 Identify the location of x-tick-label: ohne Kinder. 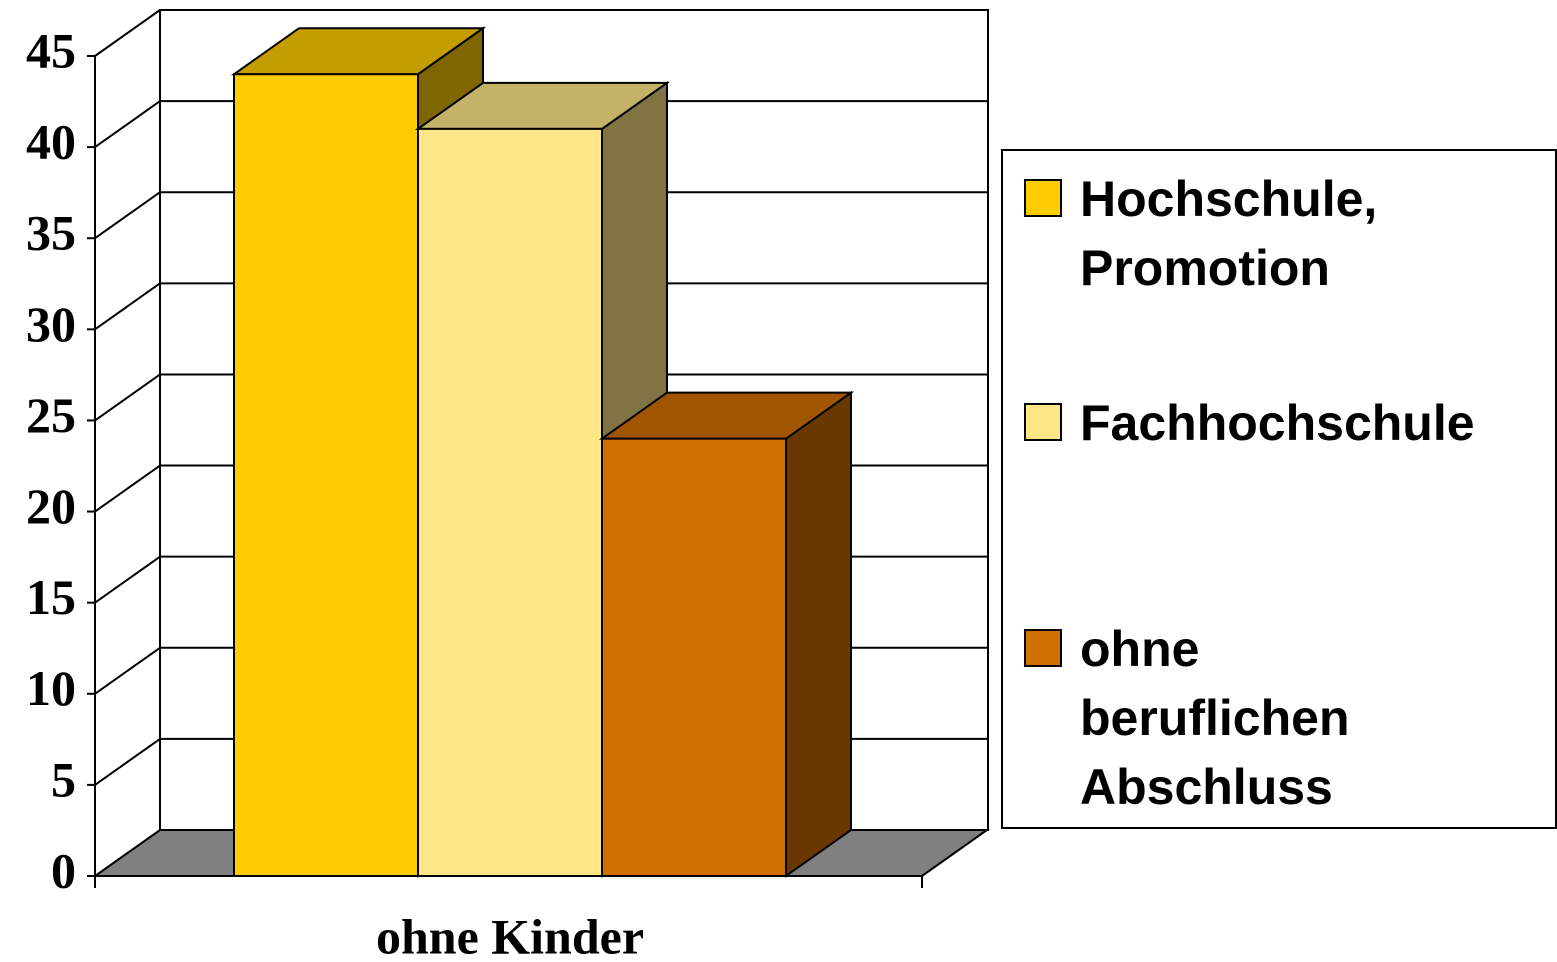
(510, 935).